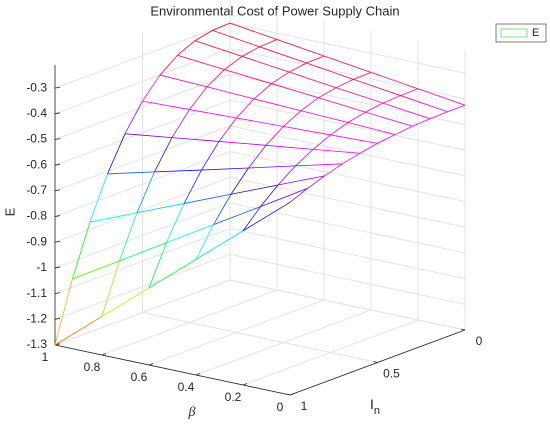  What do you see at coordinates (41, 267) in the screenshot?
I see `z-tick-label: -1` at bounding box center [41, 267].